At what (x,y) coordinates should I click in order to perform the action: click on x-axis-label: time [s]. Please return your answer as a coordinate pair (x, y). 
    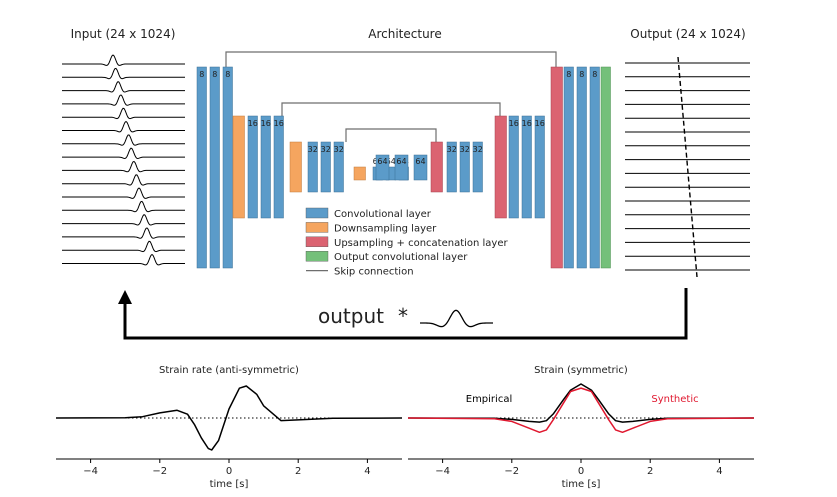
    Looking at the image, I should click on (229, 484).